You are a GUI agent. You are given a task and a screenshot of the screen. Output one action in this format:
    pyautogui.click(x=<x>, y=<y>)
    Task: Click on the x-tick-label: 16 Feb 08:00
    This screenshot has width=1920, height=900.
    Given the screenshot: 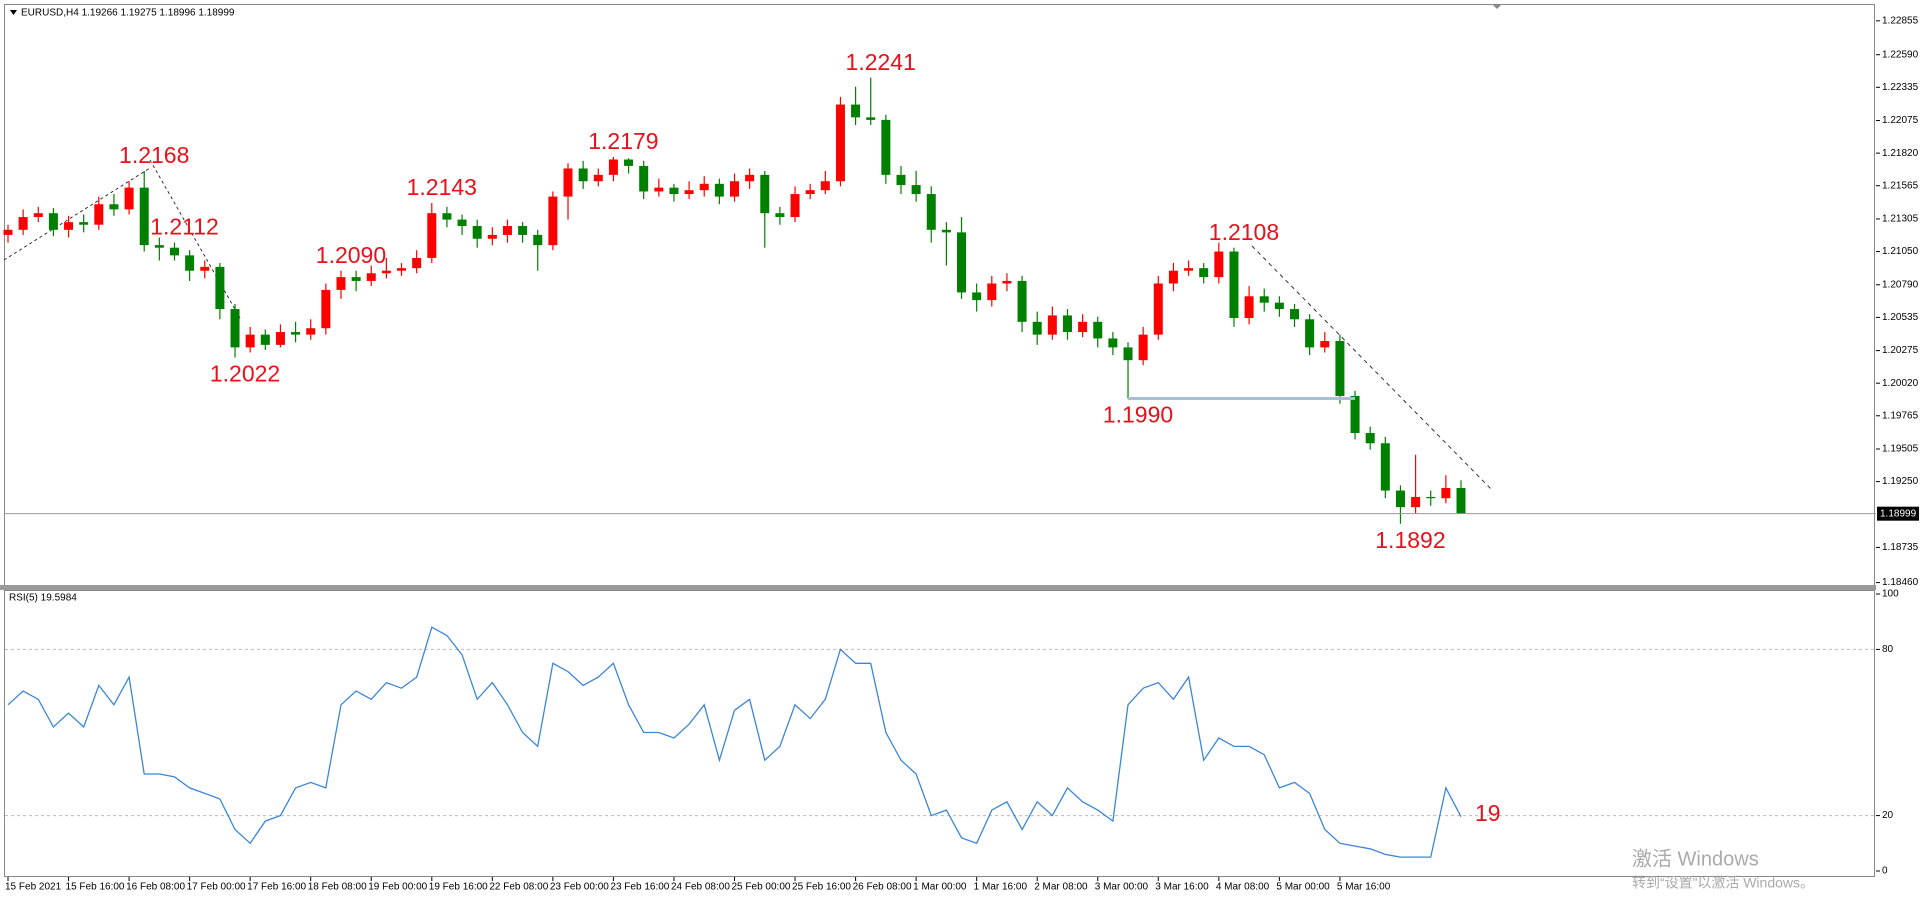 What is the action you would take?
    pyautogui.click(x=155, y=887)
    